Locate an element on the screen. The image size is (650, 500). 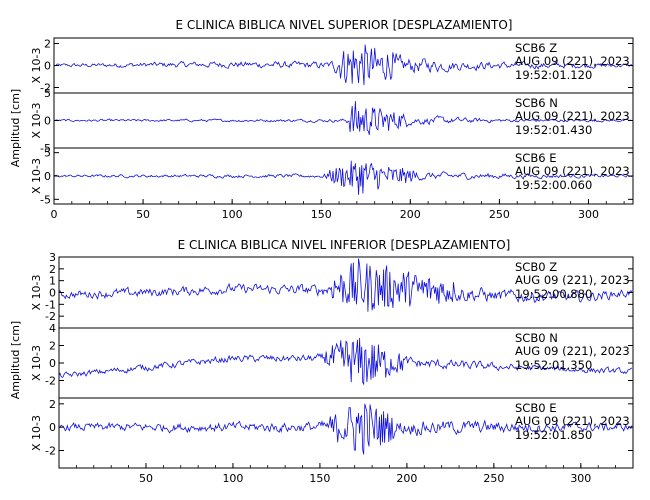
y-tick-label: 3 is located at coordinates (52, 257).